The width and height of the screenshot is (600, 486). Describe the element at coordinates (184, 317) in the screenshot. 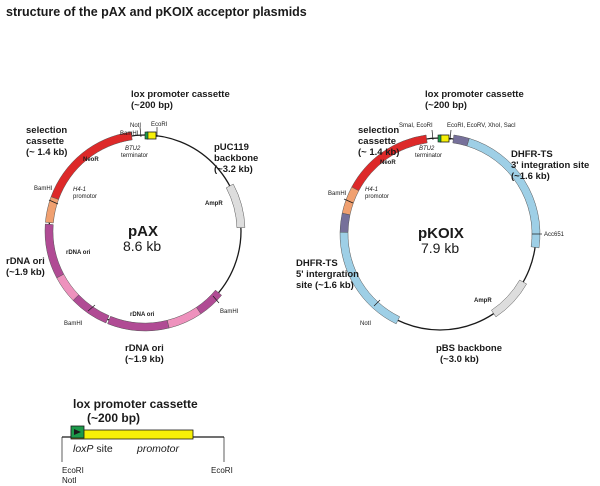

I see `pax-rdna-bottom-light` at that location.